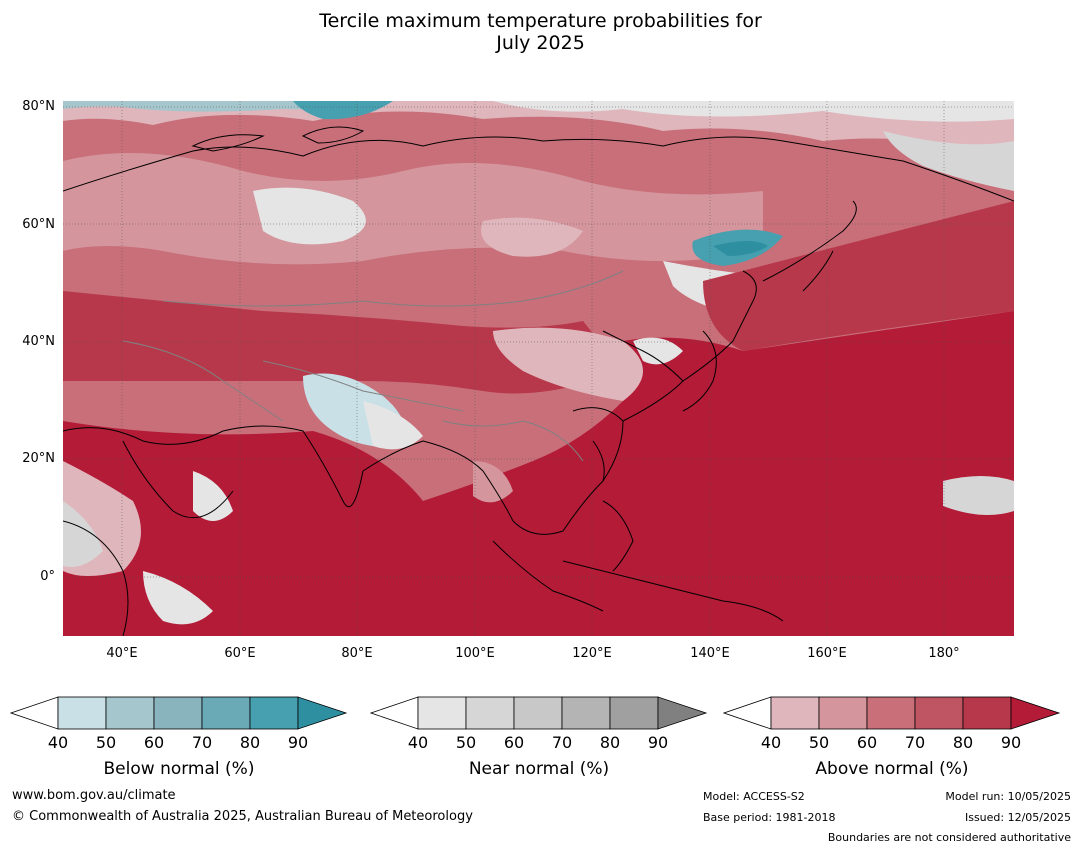 This screenshot has width=1081, height=850. I want to click on website-link: www.bom.gov.au/climate, so click(94, 795).